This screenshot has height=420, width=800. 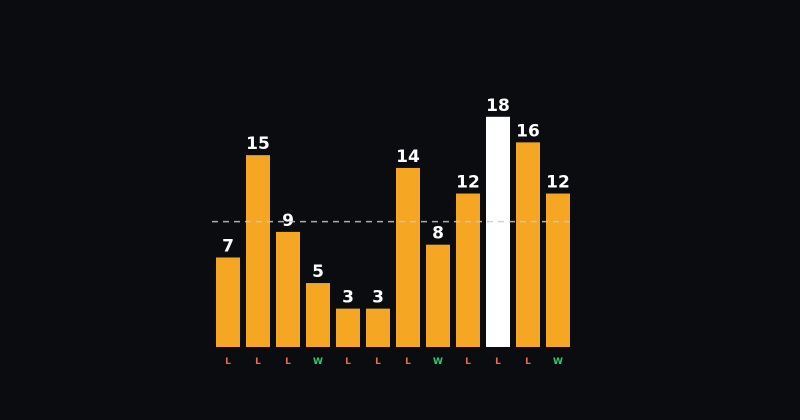 I want to click on bar-value-label: 14, so click(x=408, y=157).